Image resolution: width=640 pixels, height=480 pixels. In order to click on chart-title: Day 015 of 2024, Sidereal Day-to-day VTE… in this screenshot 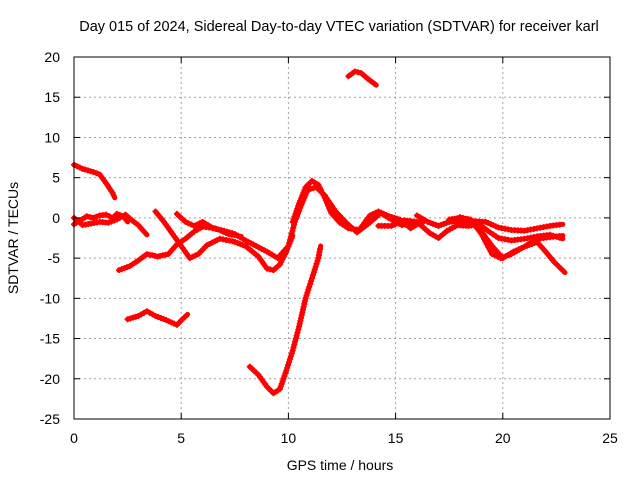, I will do `click(339, 27)`.